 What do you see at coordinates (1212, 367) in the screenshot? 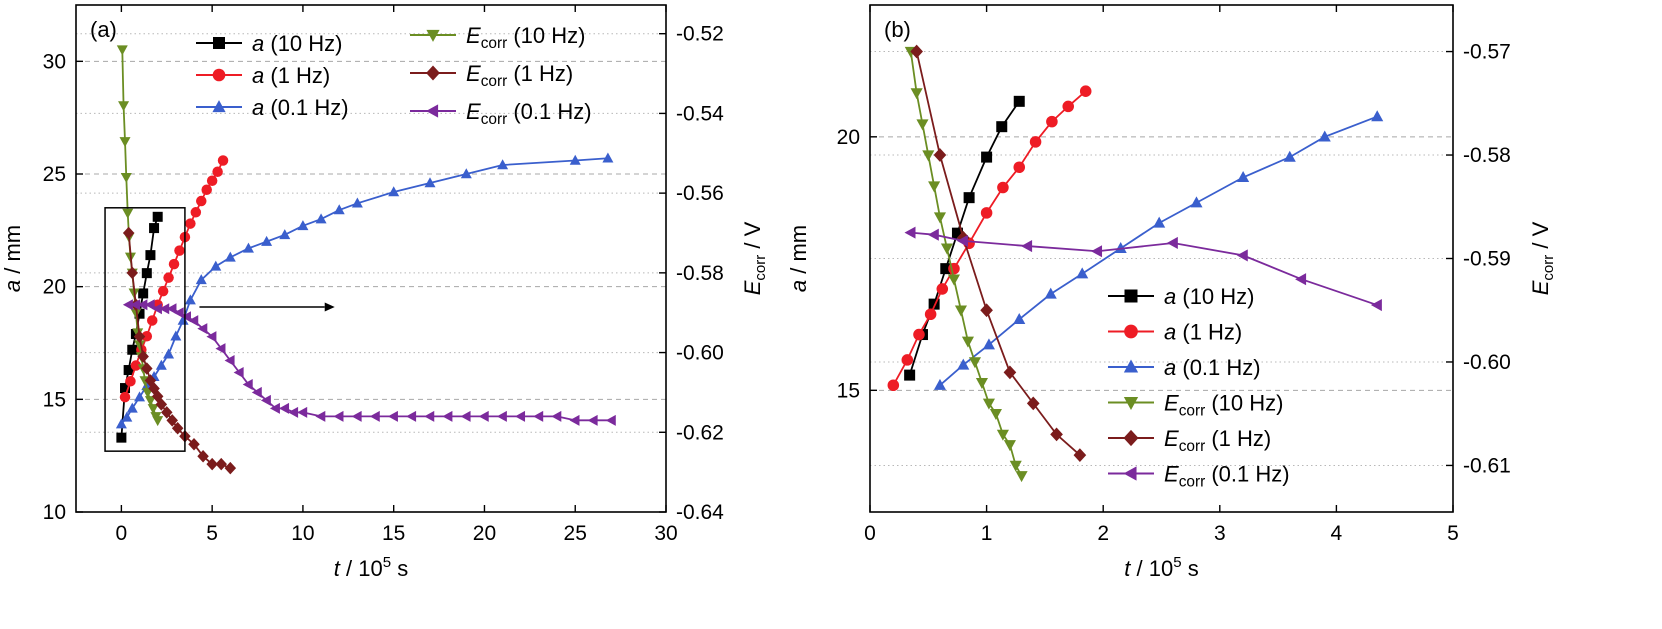
I see `legend-label: a (0.1 Hz)` at bounding box center [1212, 367].